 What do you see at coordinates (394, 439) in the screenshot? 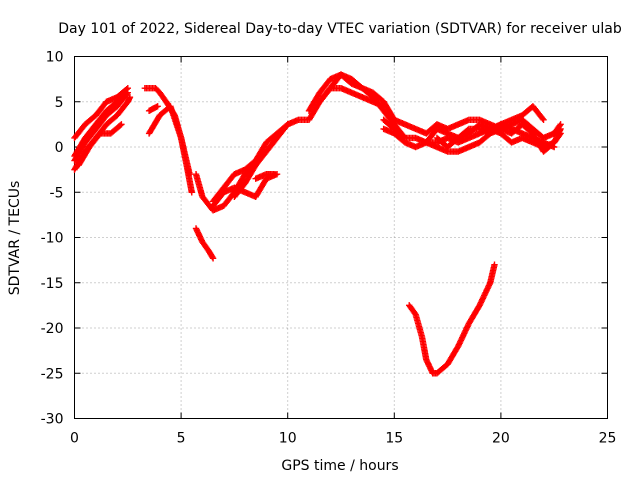
I see `x-tick-label: 15` at bounding box center [394, 439].